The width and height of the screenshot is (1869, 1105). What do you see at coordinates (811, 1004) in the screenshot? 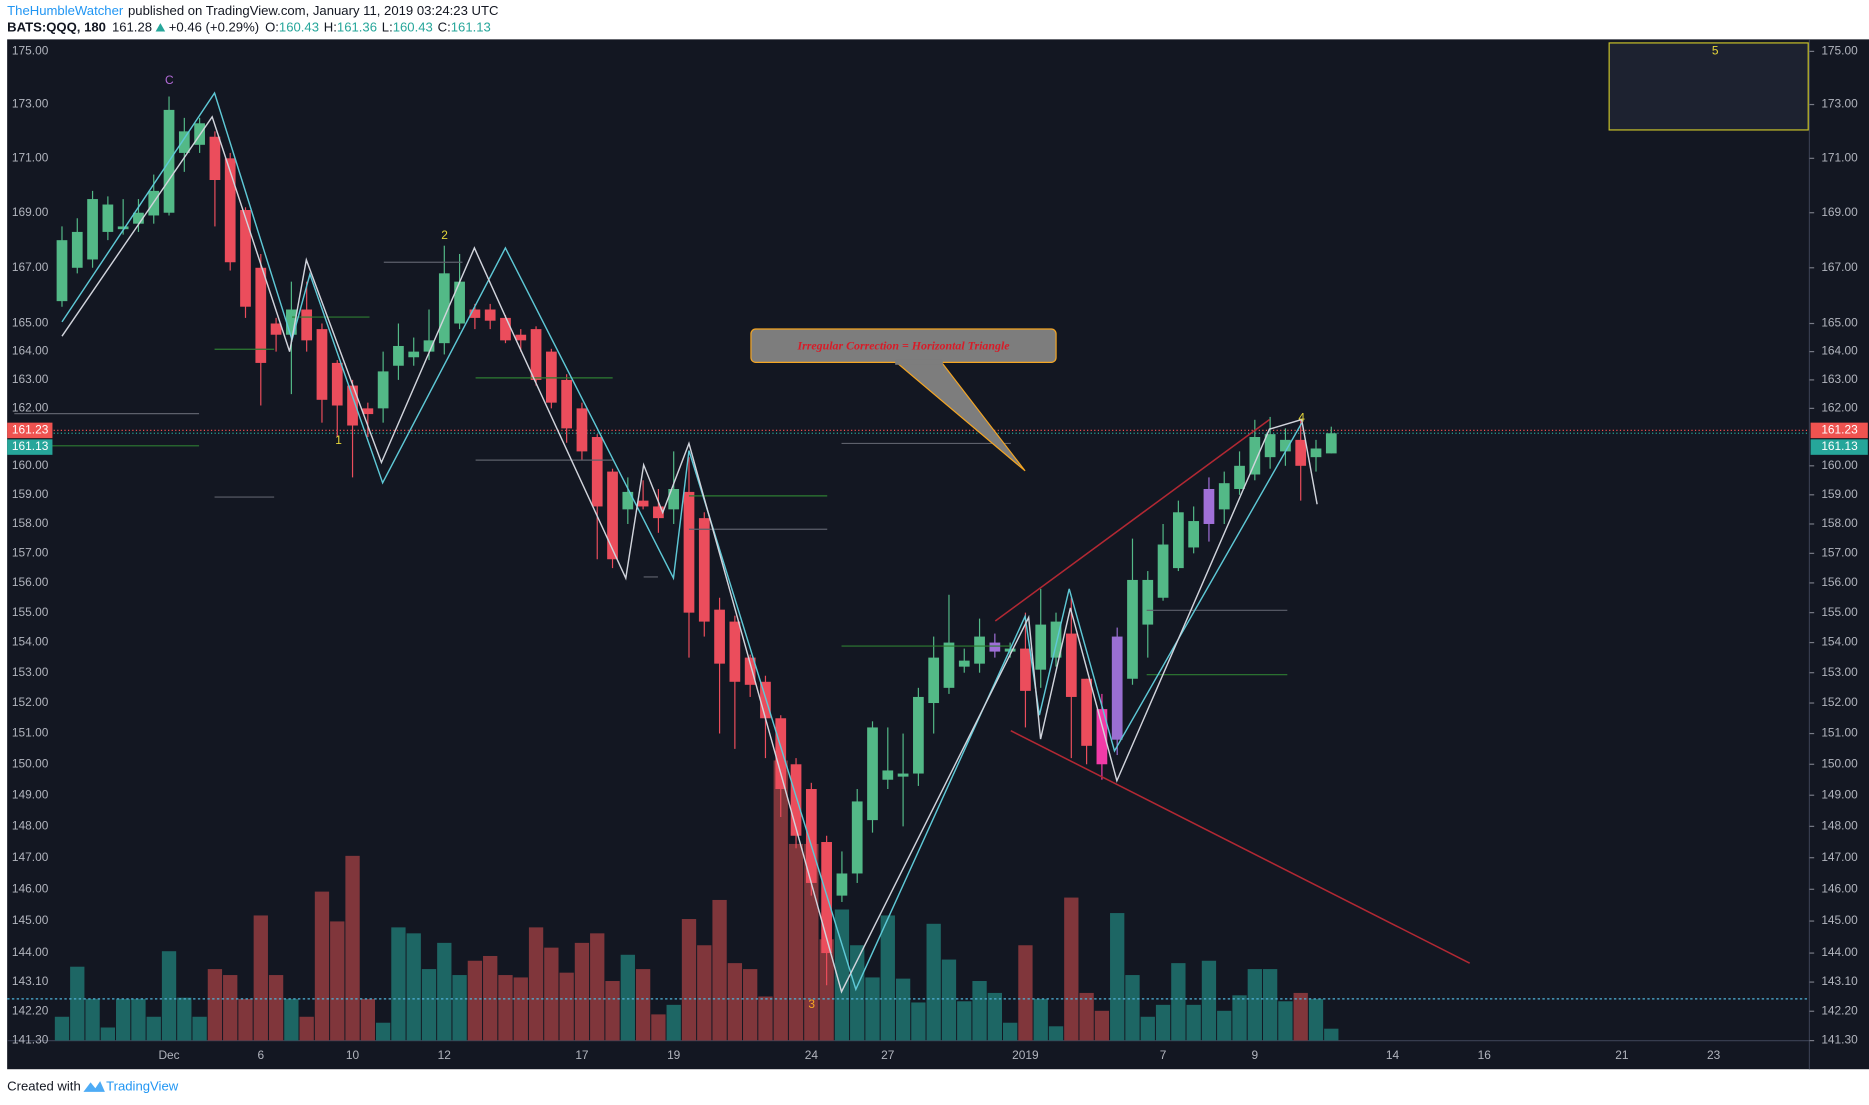
I see `wave-label: 3` at bounding box center [811, 1004].